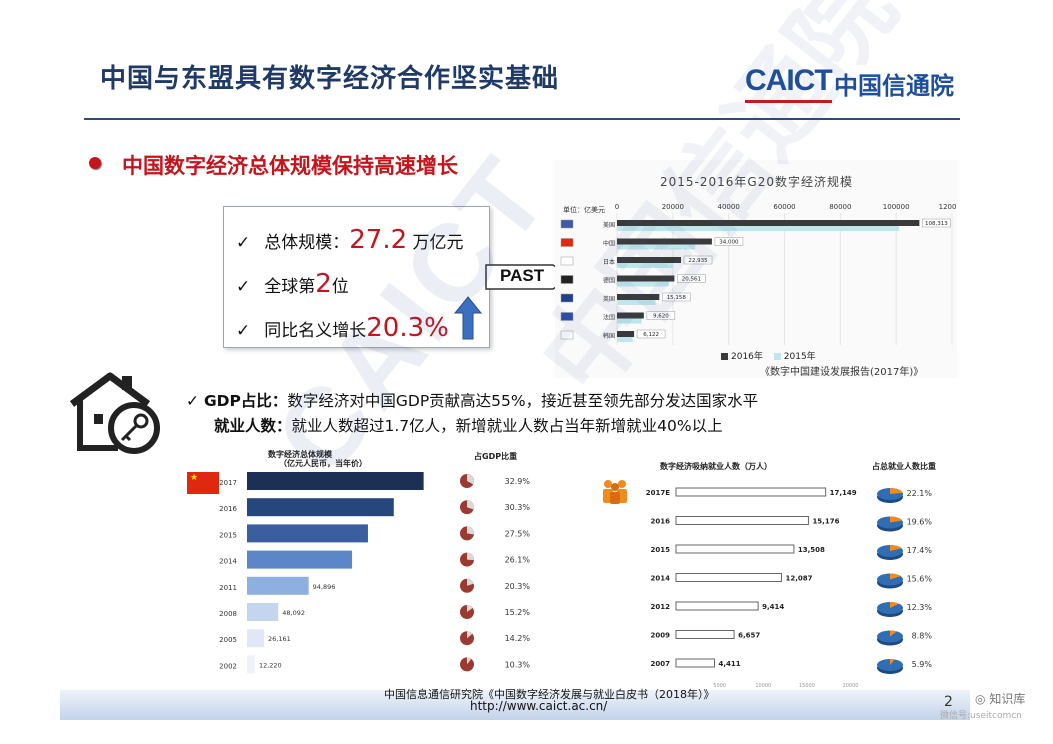  Describe the element at coordinates (496, 456) in the screenshot. I see `gdp-share-header: 占GDP比重` at that location.